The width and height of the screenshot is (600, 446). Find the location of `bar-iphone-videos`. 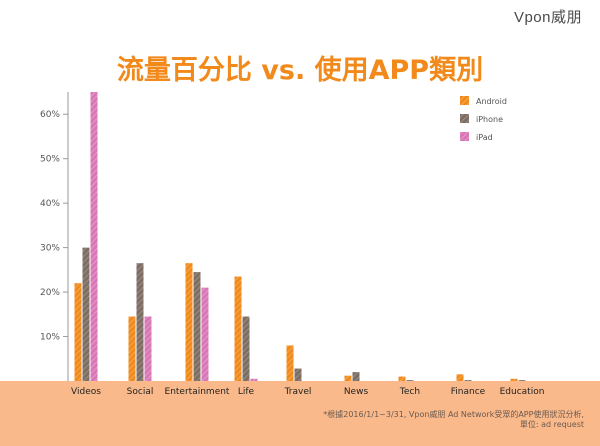

bar-iphone-videos is located at coordinates (86, 314).